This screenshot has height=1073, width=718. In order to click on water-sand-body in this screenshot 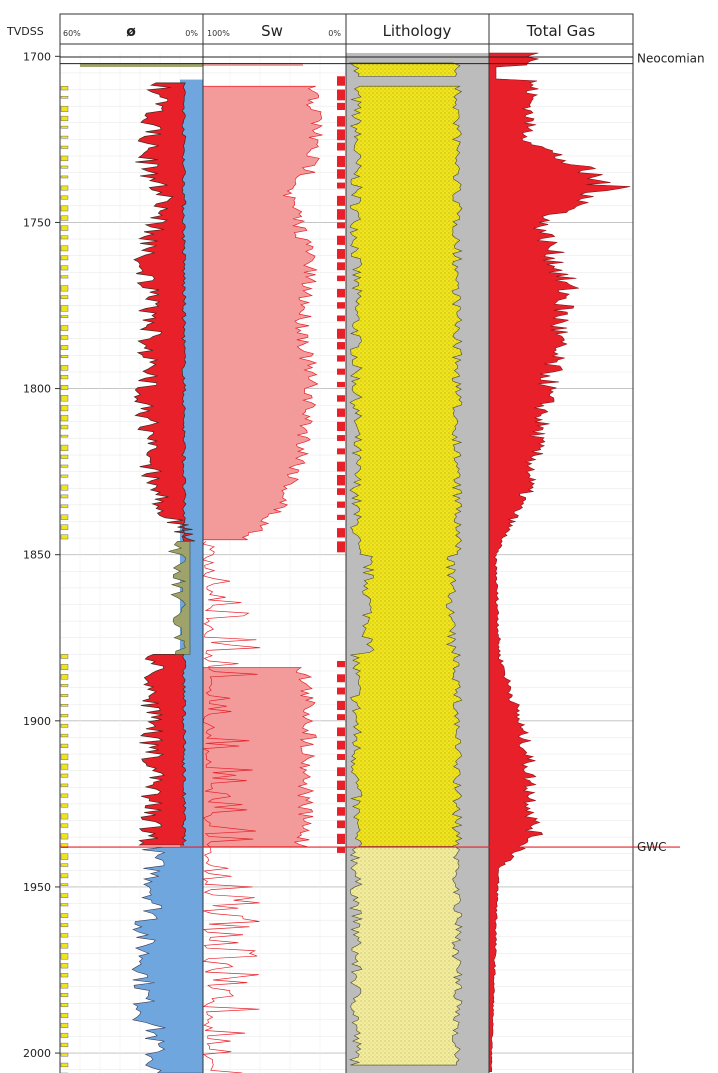, I will do `click(406, 956)`.